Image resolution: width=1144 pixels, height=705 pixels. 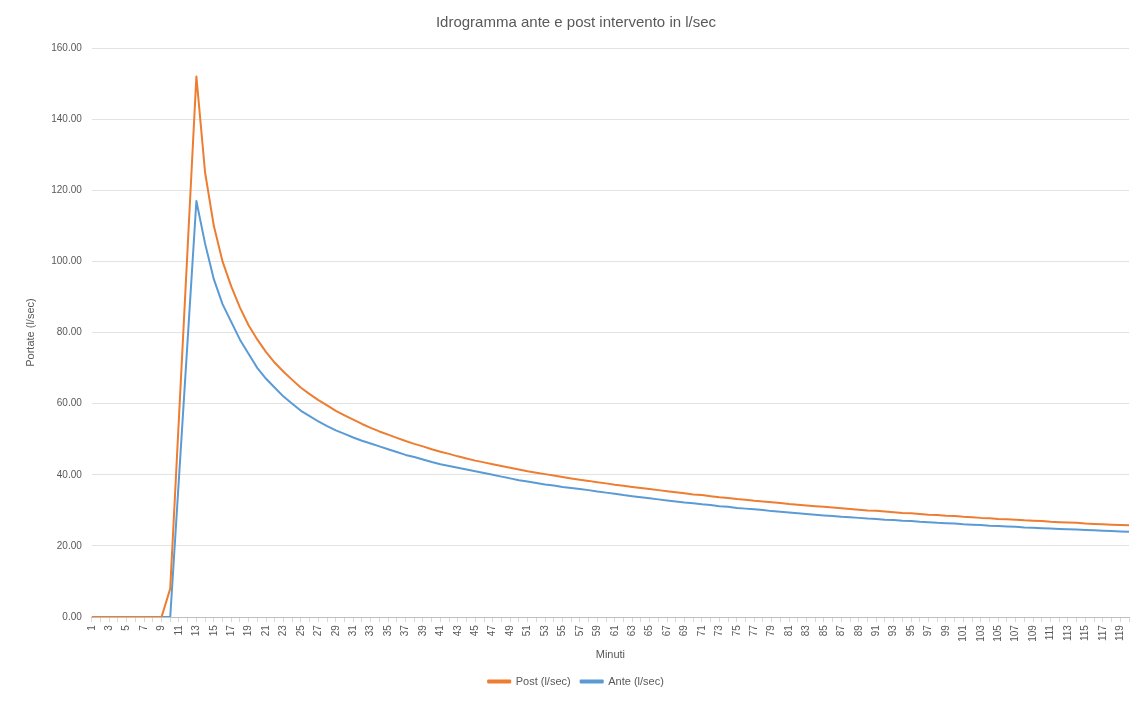 What do you see at coordinates (579, 630) in the screenshot?
I see `x-tick-label: 57` at bounding box center [579, 630].